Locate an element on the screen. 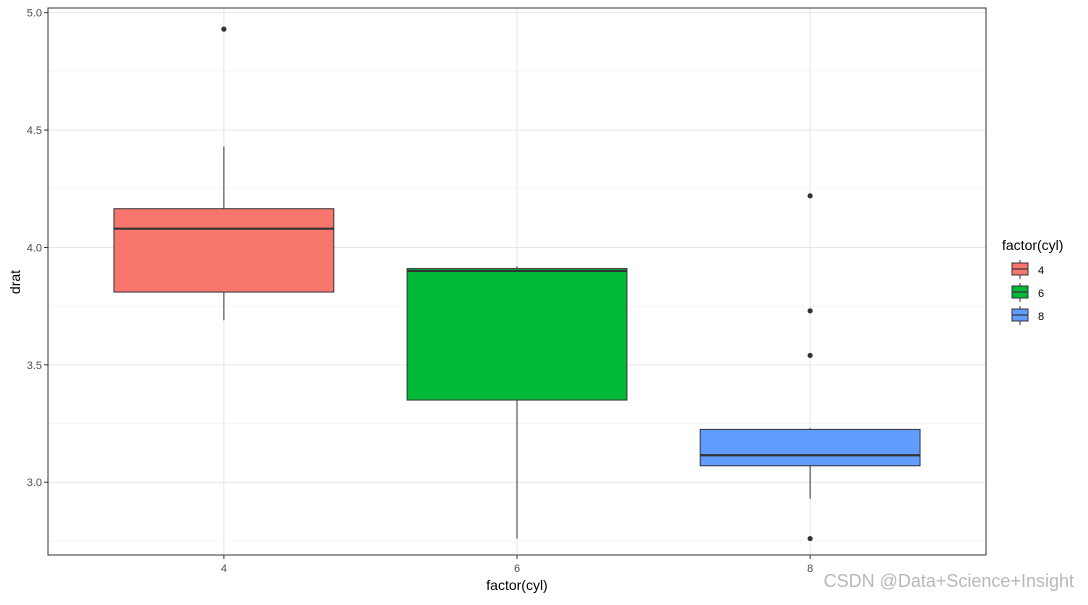  x-axis: 4 6 8 is located at coordinates (517, 565).